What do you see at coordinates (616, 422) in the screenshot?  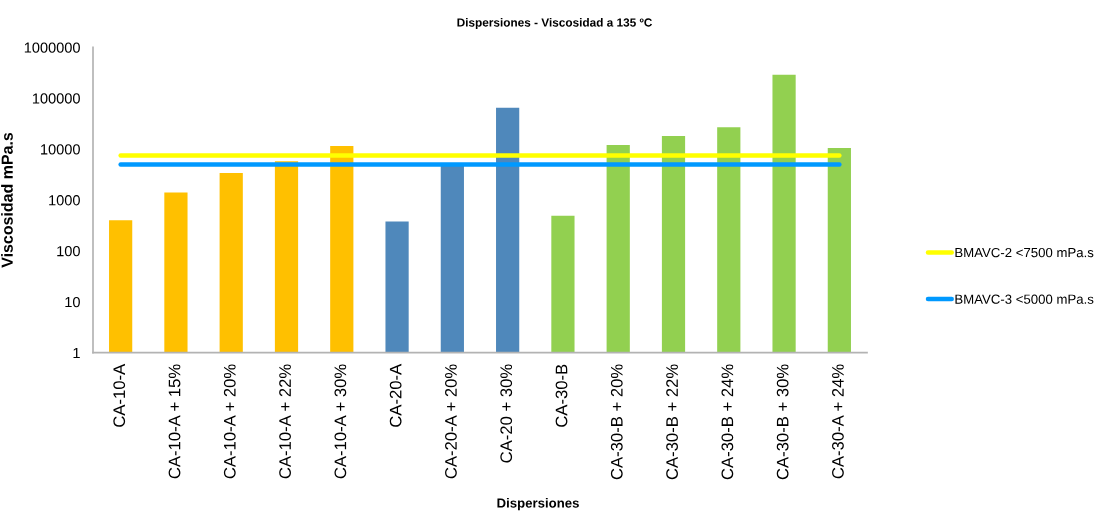 I see `x-tick-label: CA-30-B + 20%` at bounding box center [616, 422].